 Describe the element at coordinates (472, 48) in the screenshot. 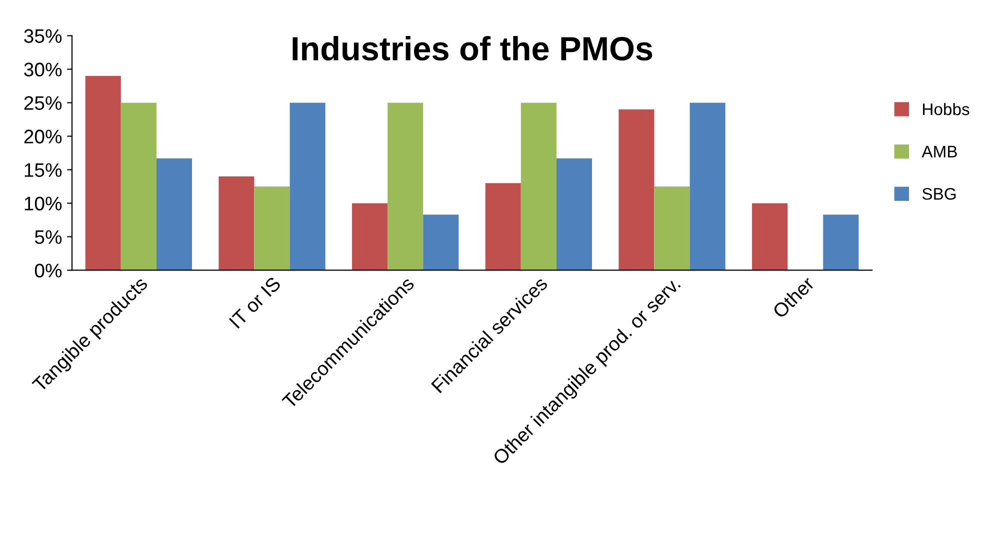

I see `chart-title: Industries of the PMOs` at that location.